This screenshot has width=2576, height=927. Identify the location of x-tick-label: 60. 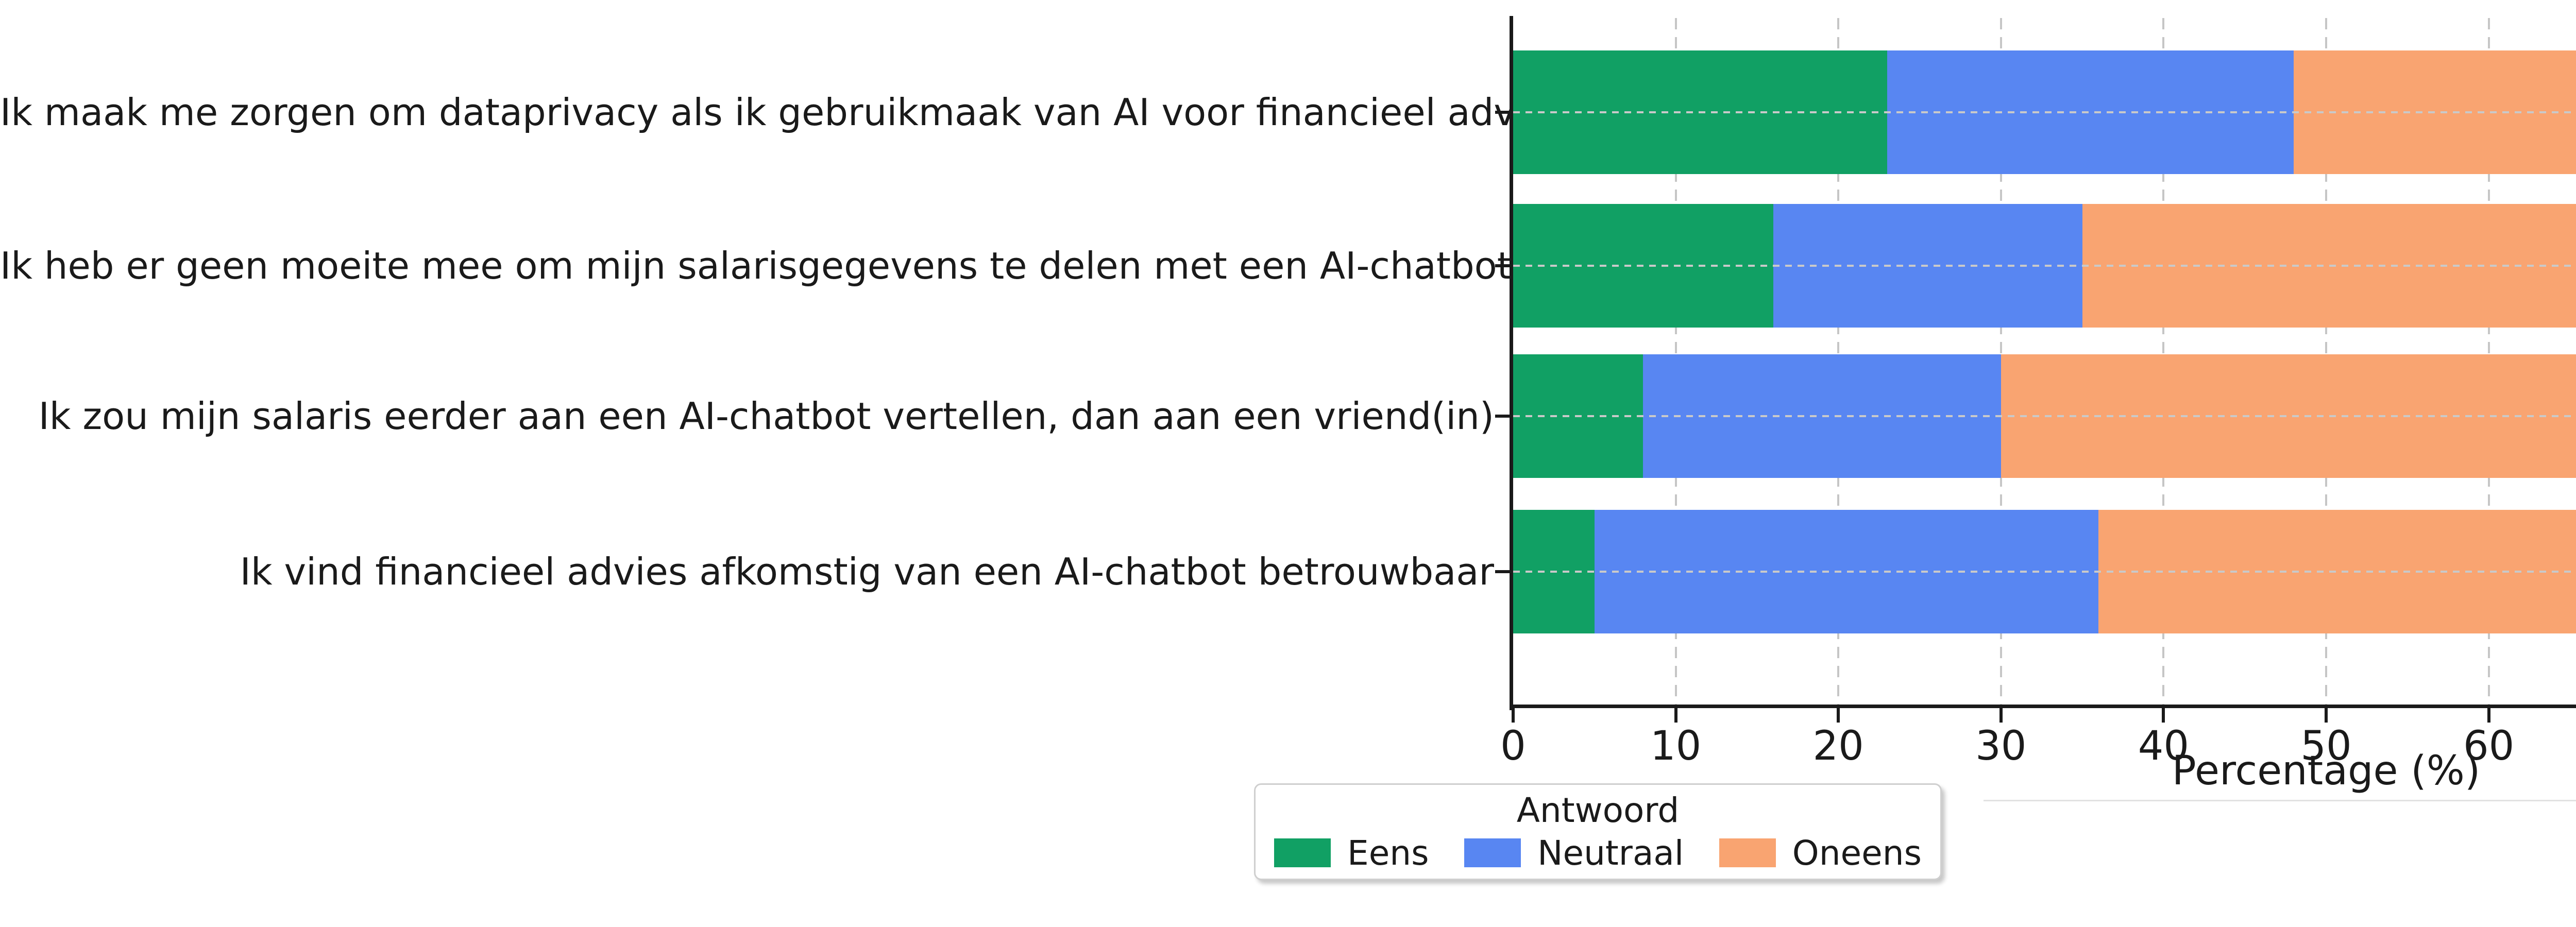
(2489, 746).